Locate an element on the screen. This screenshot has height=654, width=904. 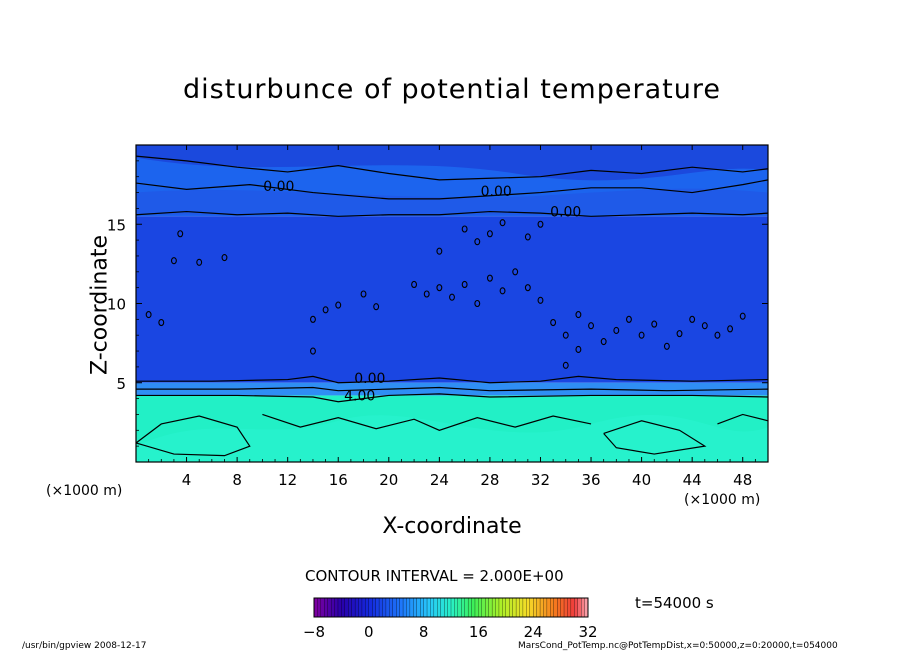
x-tick-label-9: 40 is located at coordinates (641, 480).